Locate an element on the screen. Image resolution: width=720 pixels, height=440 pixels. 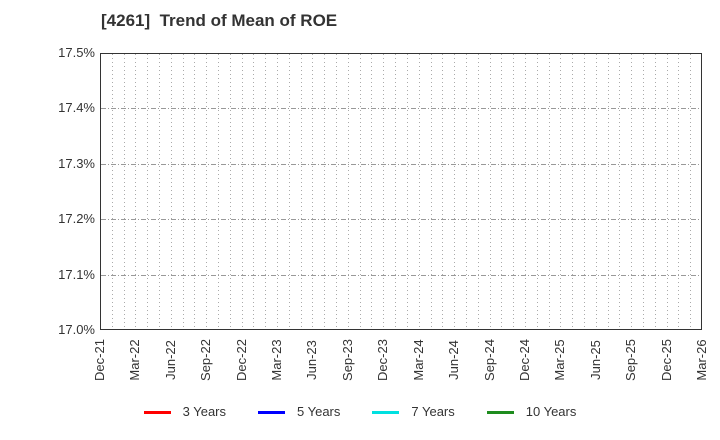
chart-title: [4261] Trend of Mean of ROE is located at coordinates (219, 20).